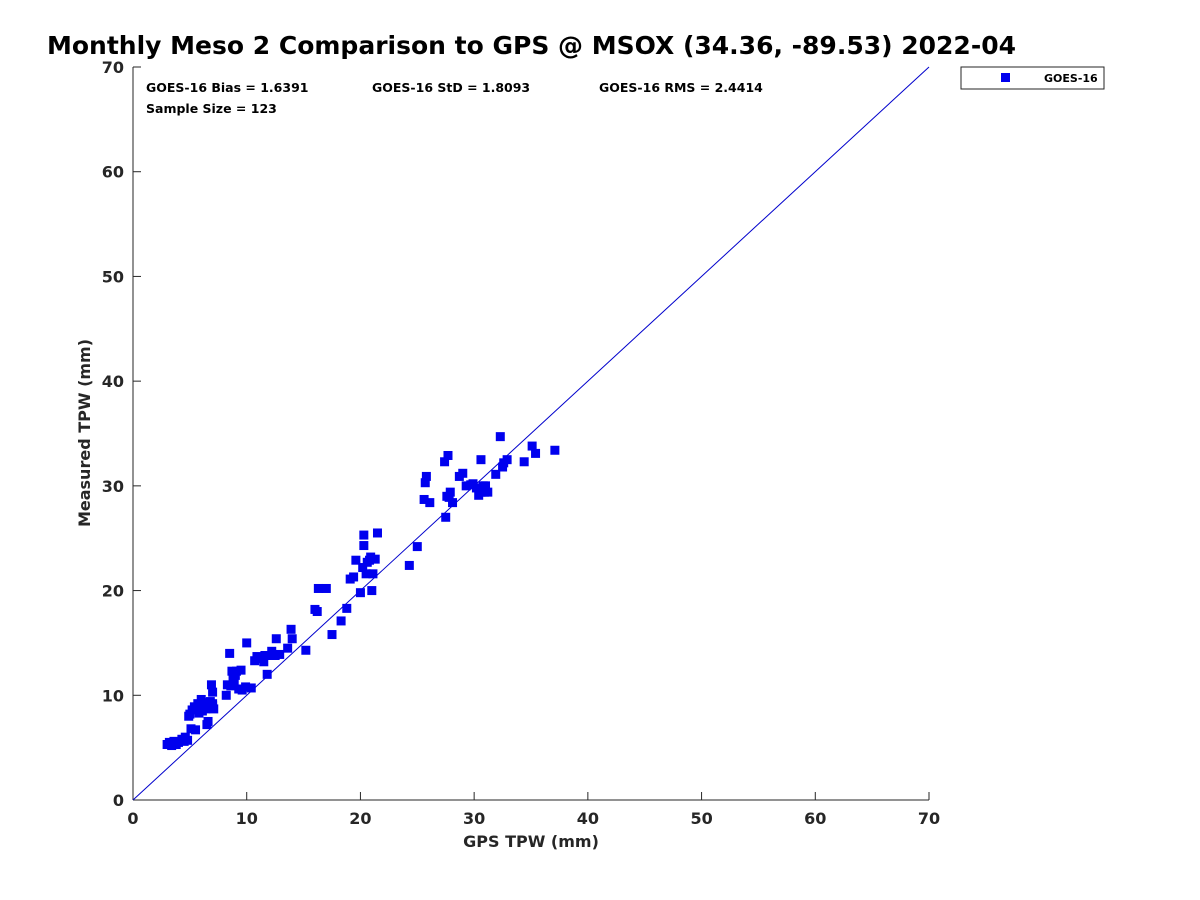 Image resolution: width=1200 pixels, height=900 pixels. I want to click on std-stat: GOES-16 StD = 1.8093, so click(451, 87).